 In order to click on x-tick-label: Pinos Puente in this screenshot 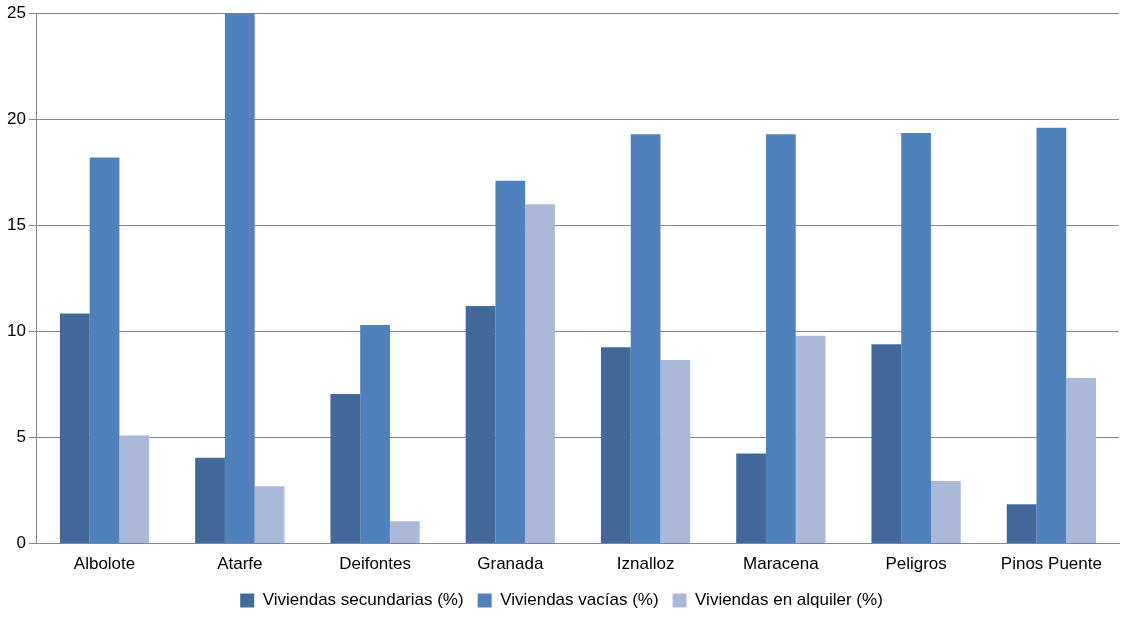, I will do `click(1051, 564)`.